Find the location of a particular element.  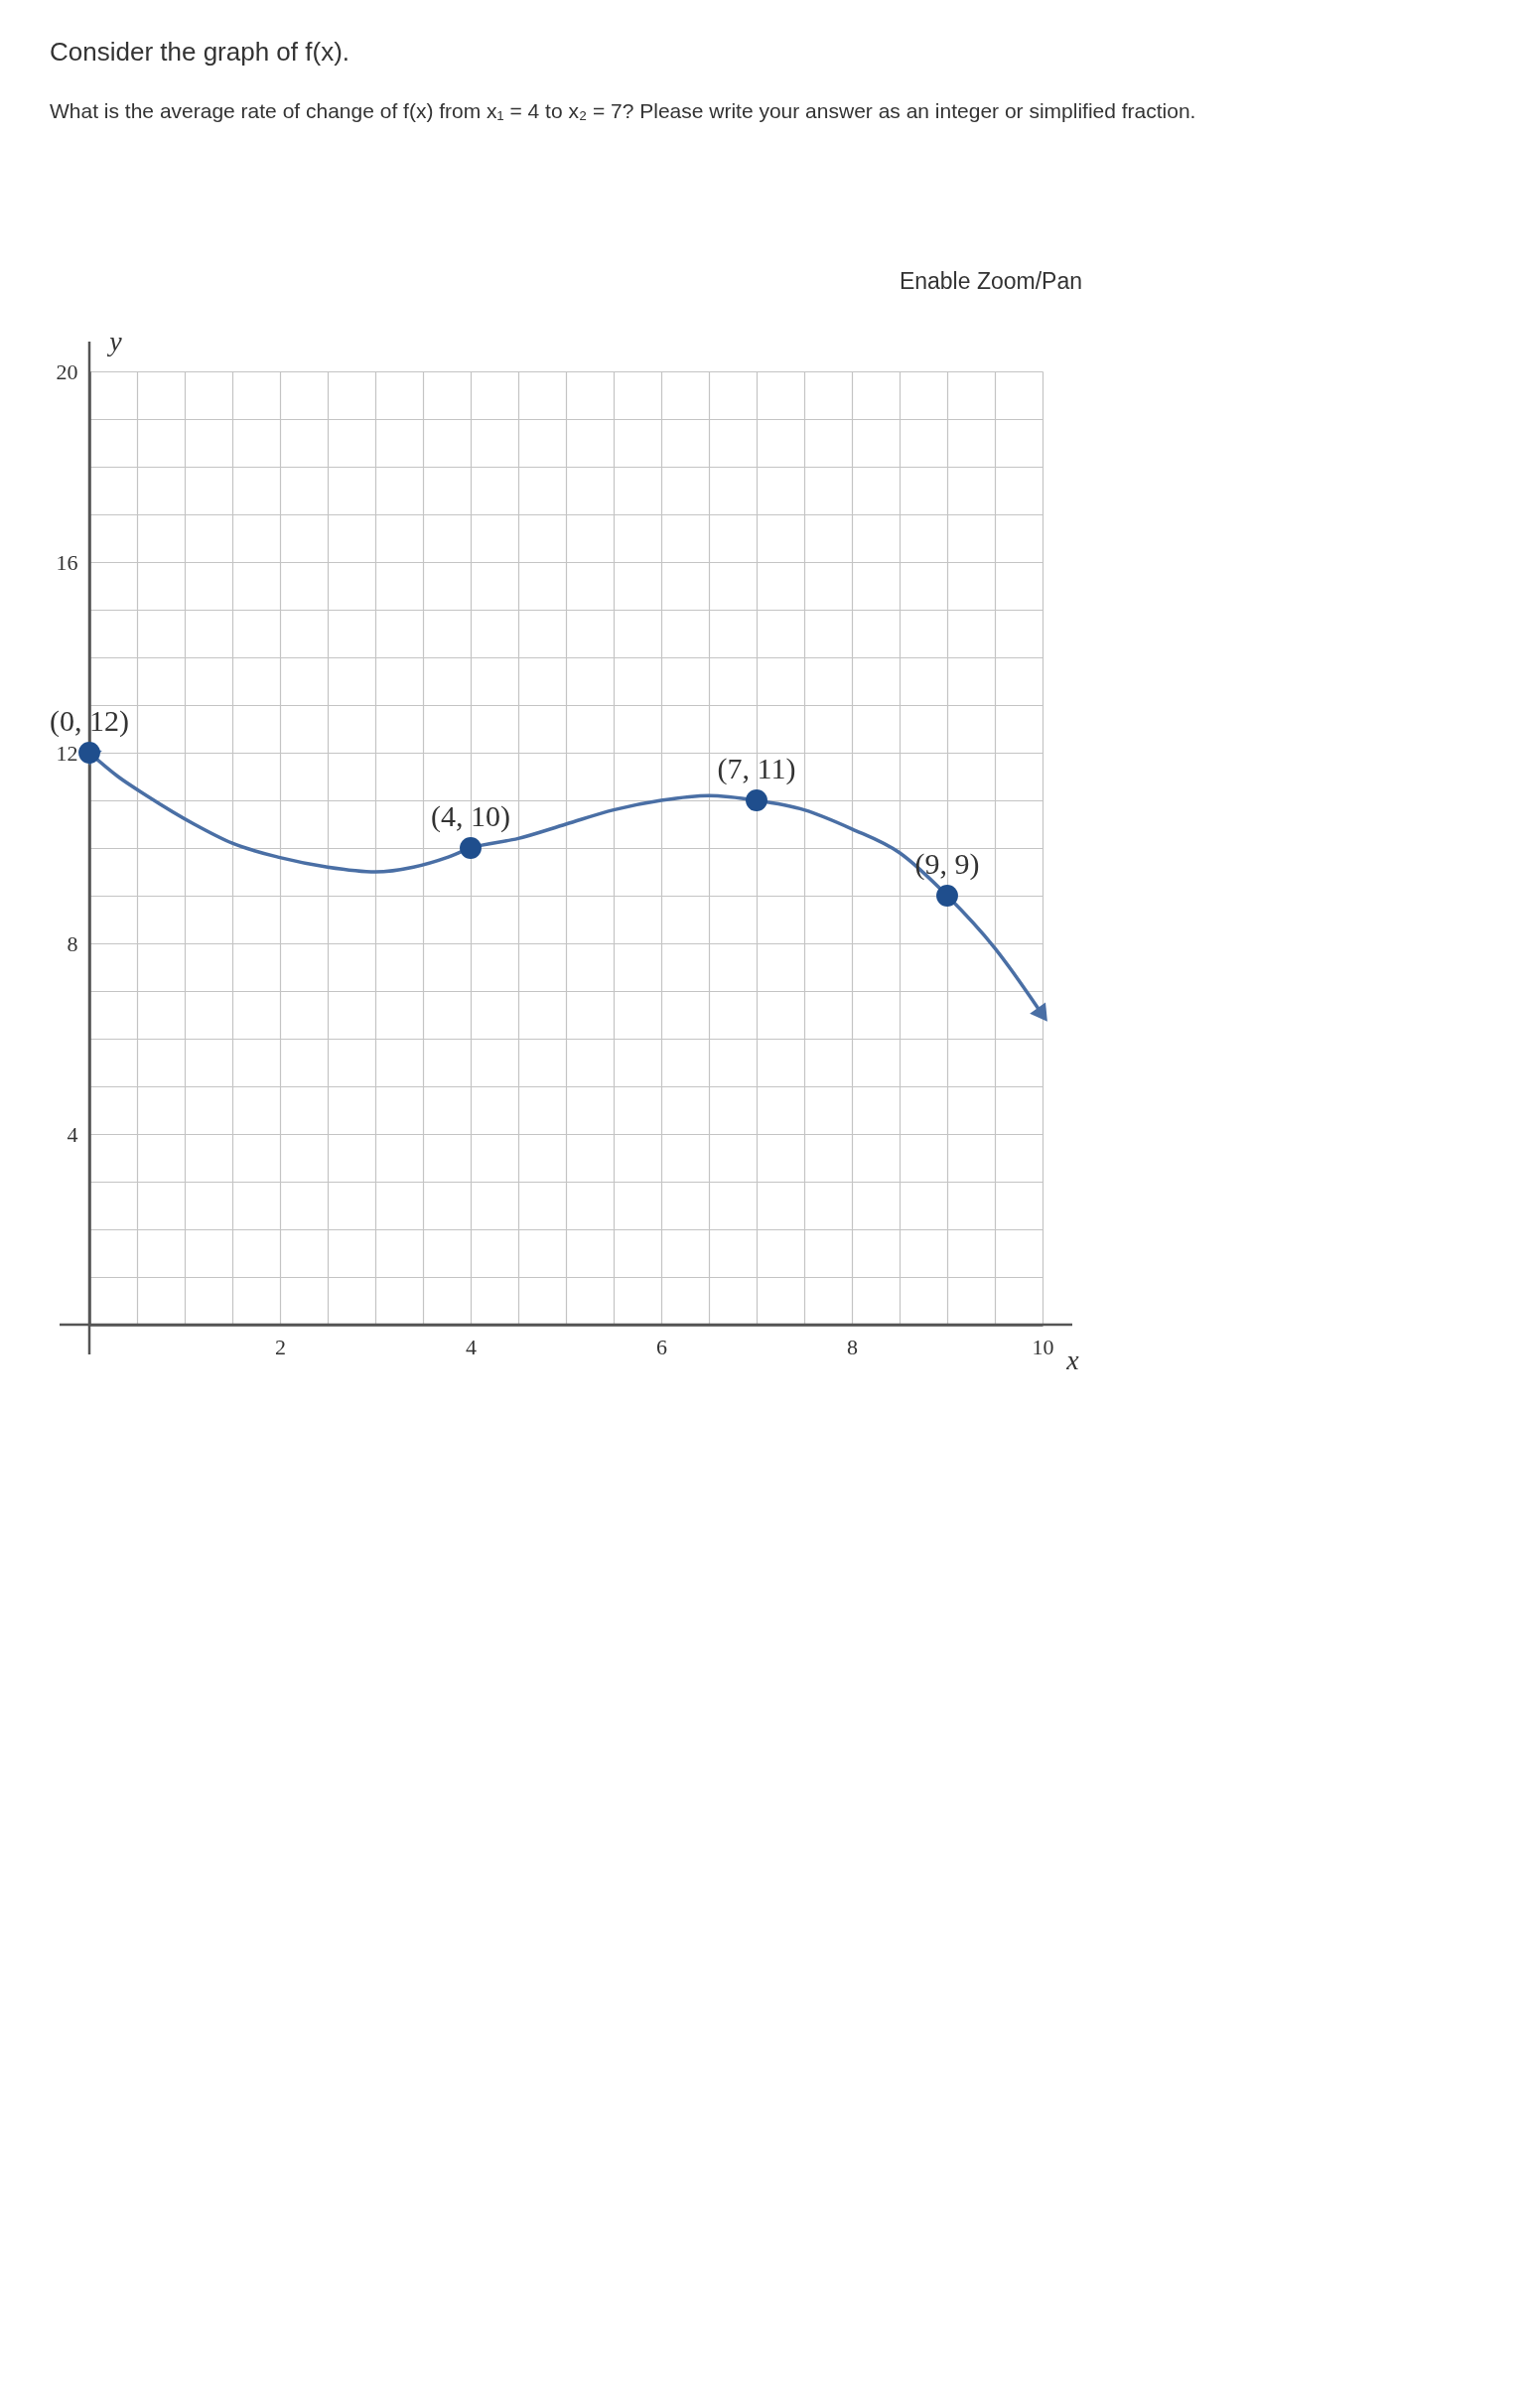

x-axis-title: x is located at coordinates (1072, 1359).